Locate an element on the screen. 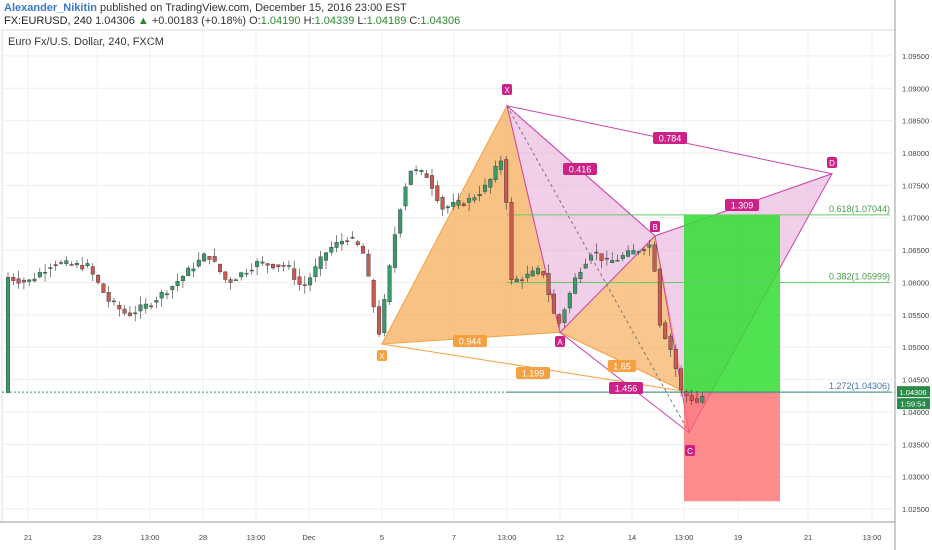 The image size is (932, 550). x-tick-label: 28 is located at coordinates (203, 537).